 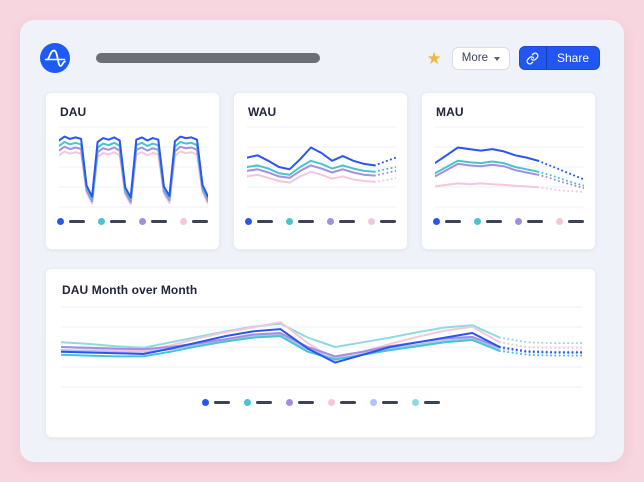 I want to click on share-button-label: Share, so click(x=572, y=58).